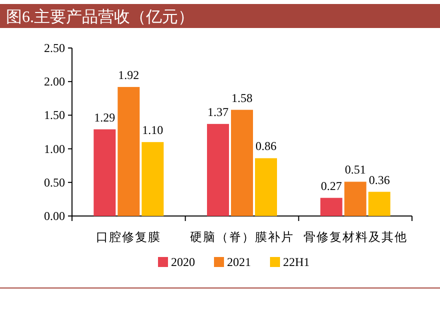 The height and width of the screenshot is (324, 440). Describe the element at coordinates (242, 237) in the screenshot. I see `x-tick-label: 硬脑（脊）膜补片` at that location.